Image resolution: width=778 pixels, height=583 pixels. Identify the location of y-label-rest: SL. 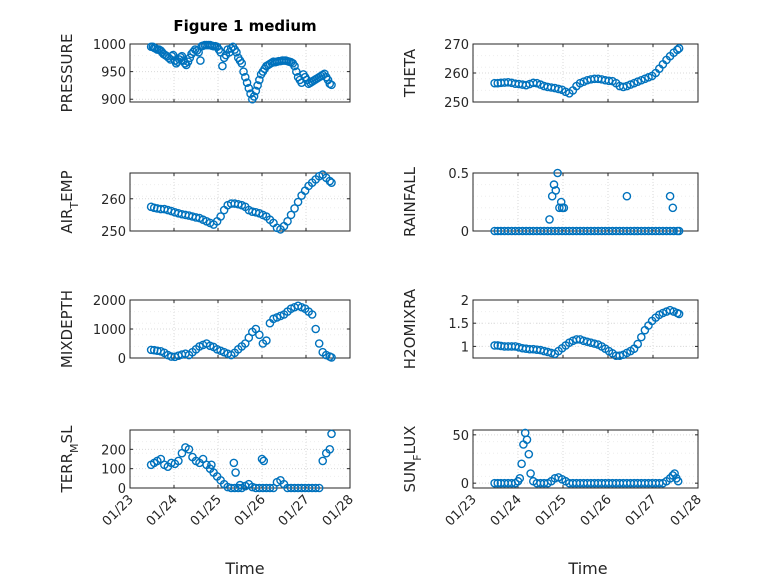
(67, 434).